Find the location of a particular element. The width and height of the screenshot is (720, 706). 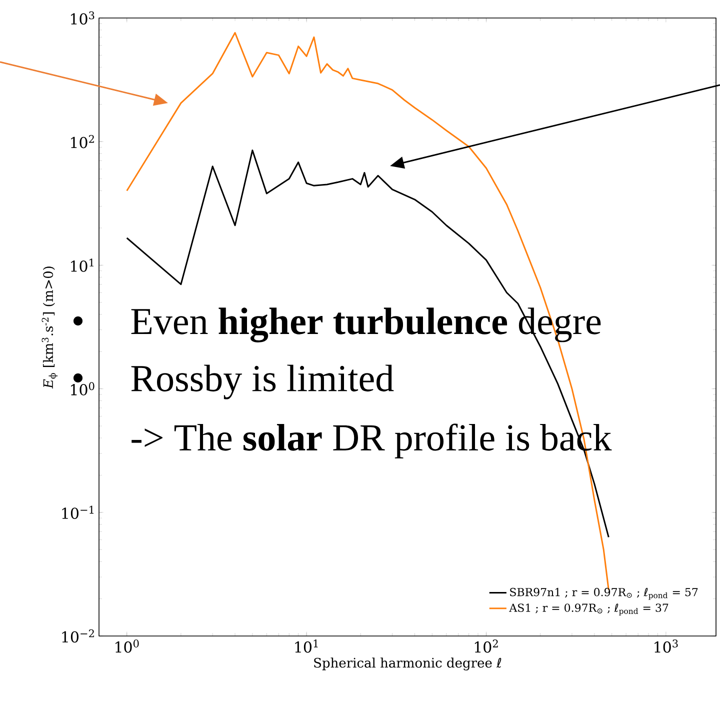

y-tick-label: 10$^{1}$ is located at coordinates (82, 265).